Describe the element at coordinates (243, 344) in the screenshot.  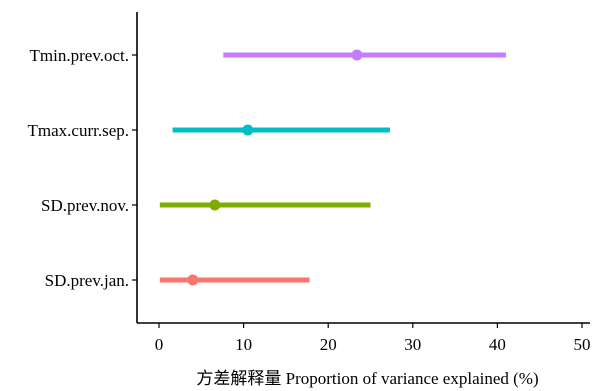
I see `x-tick-label-1: 10` at that location.